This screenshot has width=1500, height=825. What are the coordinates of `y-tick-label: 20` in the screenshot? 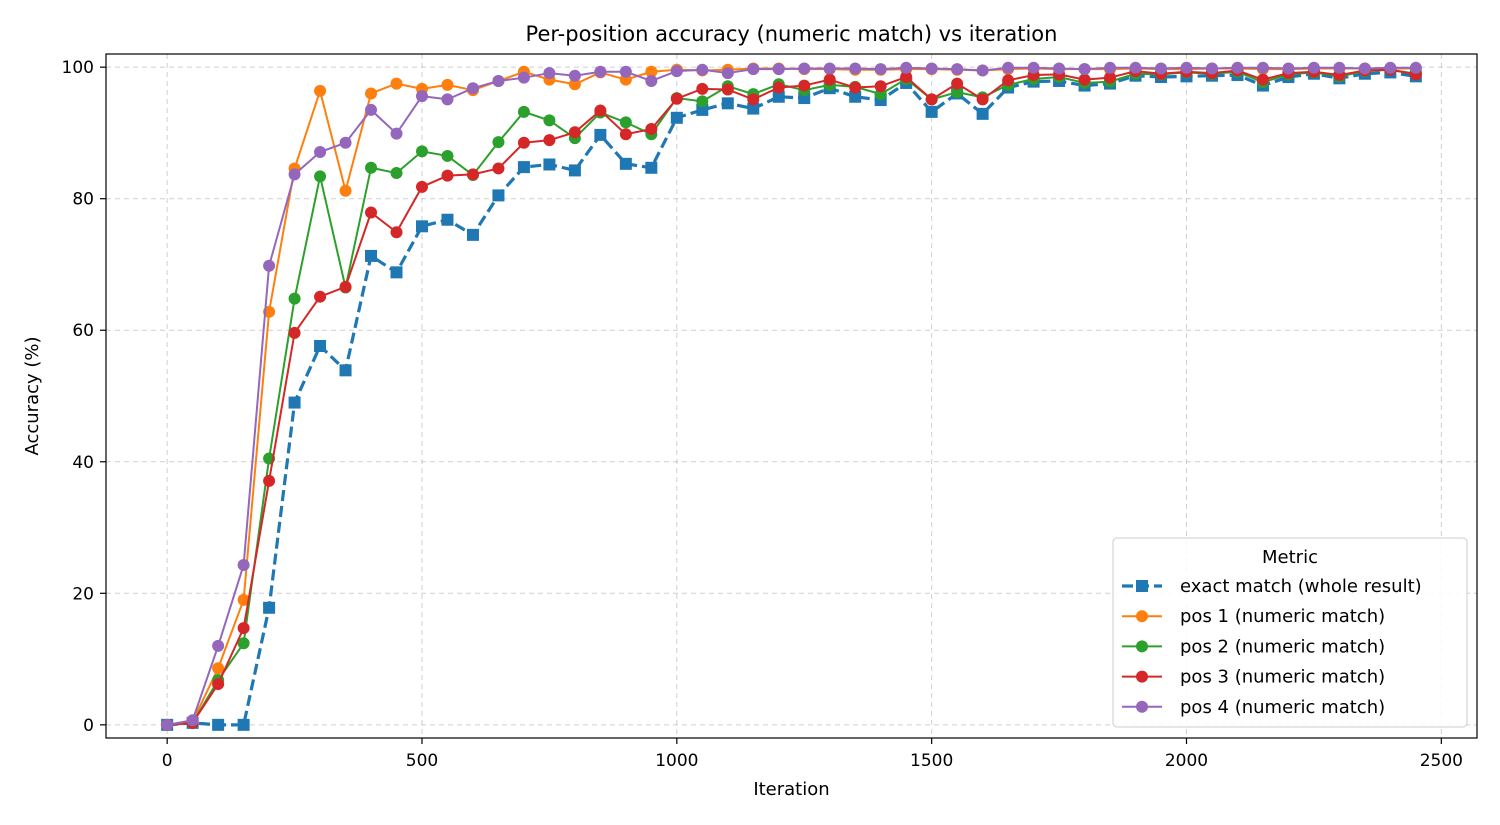 It's located at (83, 594).